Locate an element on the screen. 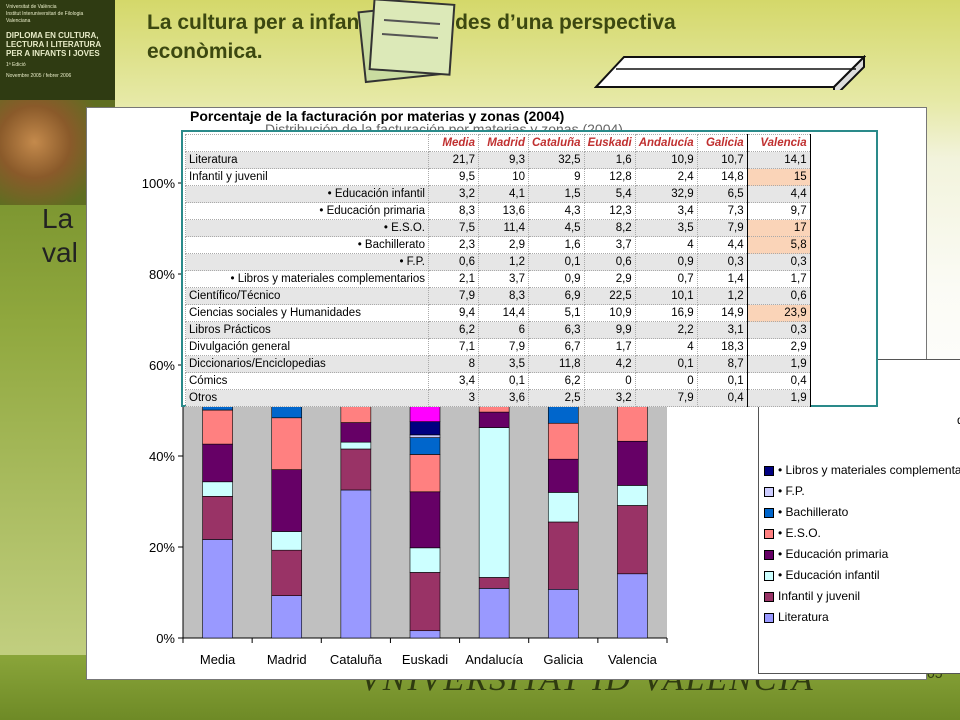 The height and width of the screenshot is (720, 960). table-cell: 9,7 is located at coordinates (778, 211).